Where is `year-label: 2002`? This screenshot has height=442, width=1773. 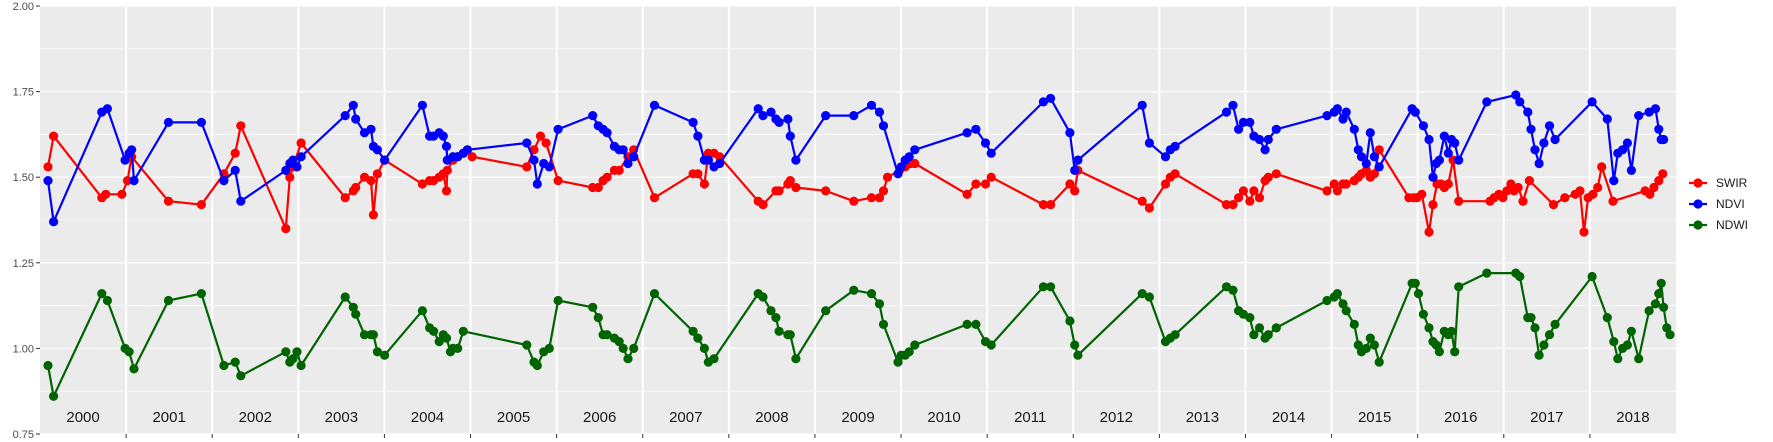
year-label: 2002 is located at coordinates (255, 417).